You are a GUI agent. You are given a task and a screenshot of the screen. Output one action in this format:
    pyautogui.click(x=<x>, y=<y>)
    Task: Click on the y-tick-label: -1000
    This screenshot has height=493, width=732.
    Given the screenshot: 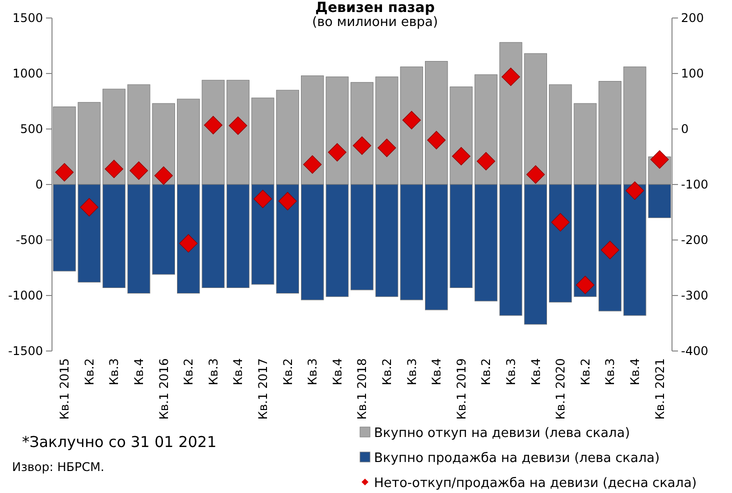 What is the action you would take?
    pyautogui.click(x=25, y=295)
    